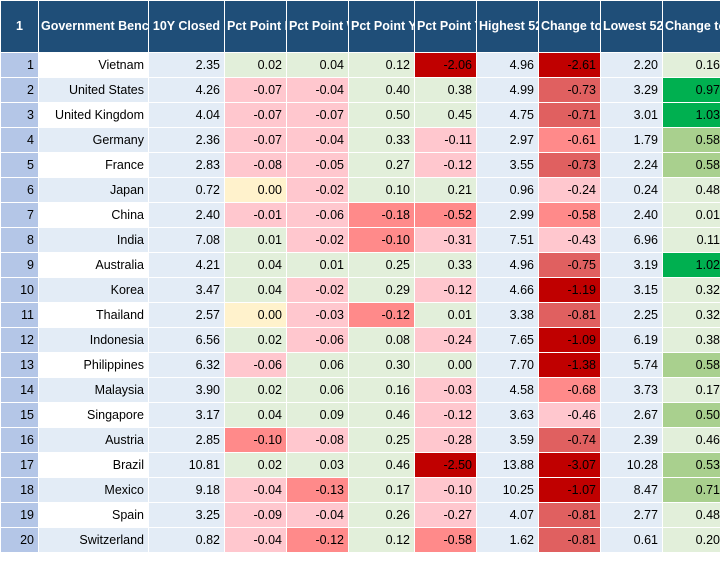 Image resolution: width=720 pixels, height=576 pixels. Describe the element at coordinates (631, 240) in the screenshot. I see `lowest-52w-value: 6.96` at that location.